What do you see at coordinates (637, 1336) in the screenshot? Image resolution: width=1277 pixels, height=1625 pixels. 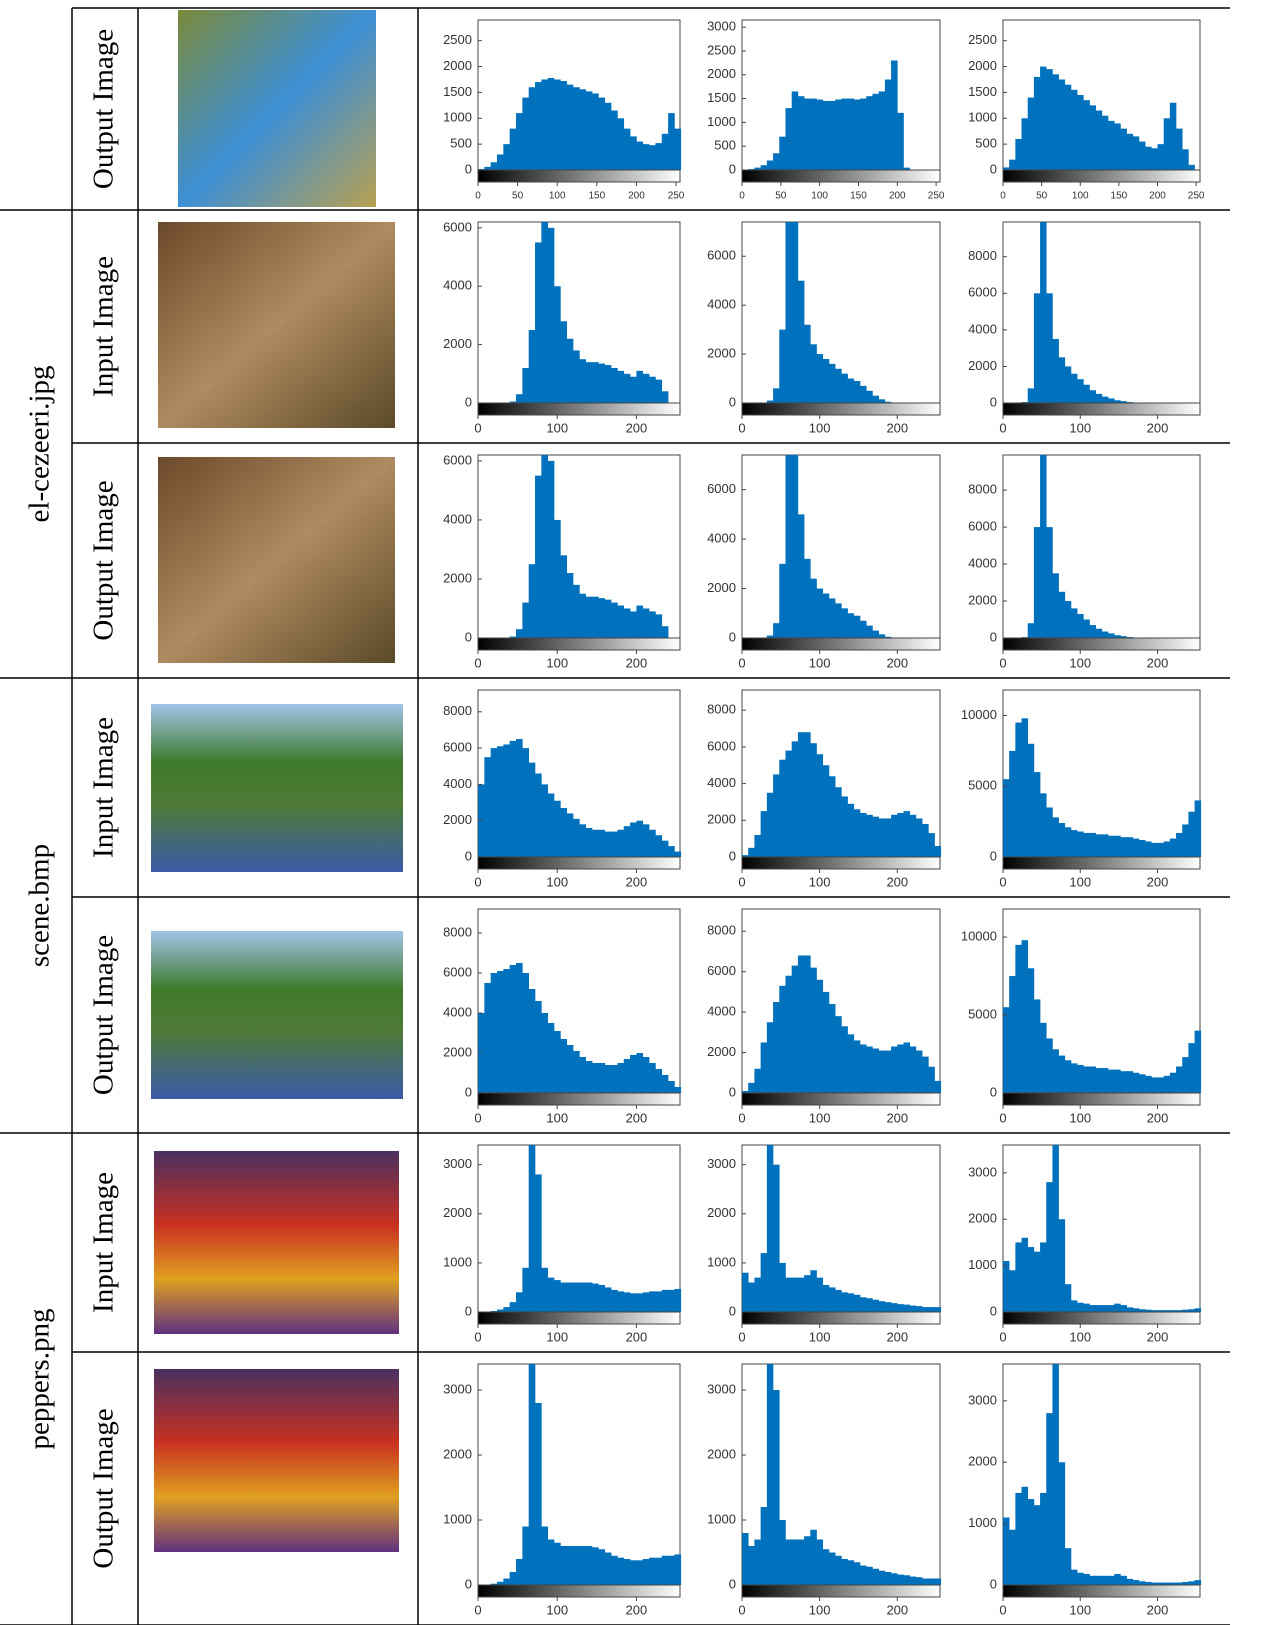 I see `x-tick-label: 200` at bounding box center [637, 1336].